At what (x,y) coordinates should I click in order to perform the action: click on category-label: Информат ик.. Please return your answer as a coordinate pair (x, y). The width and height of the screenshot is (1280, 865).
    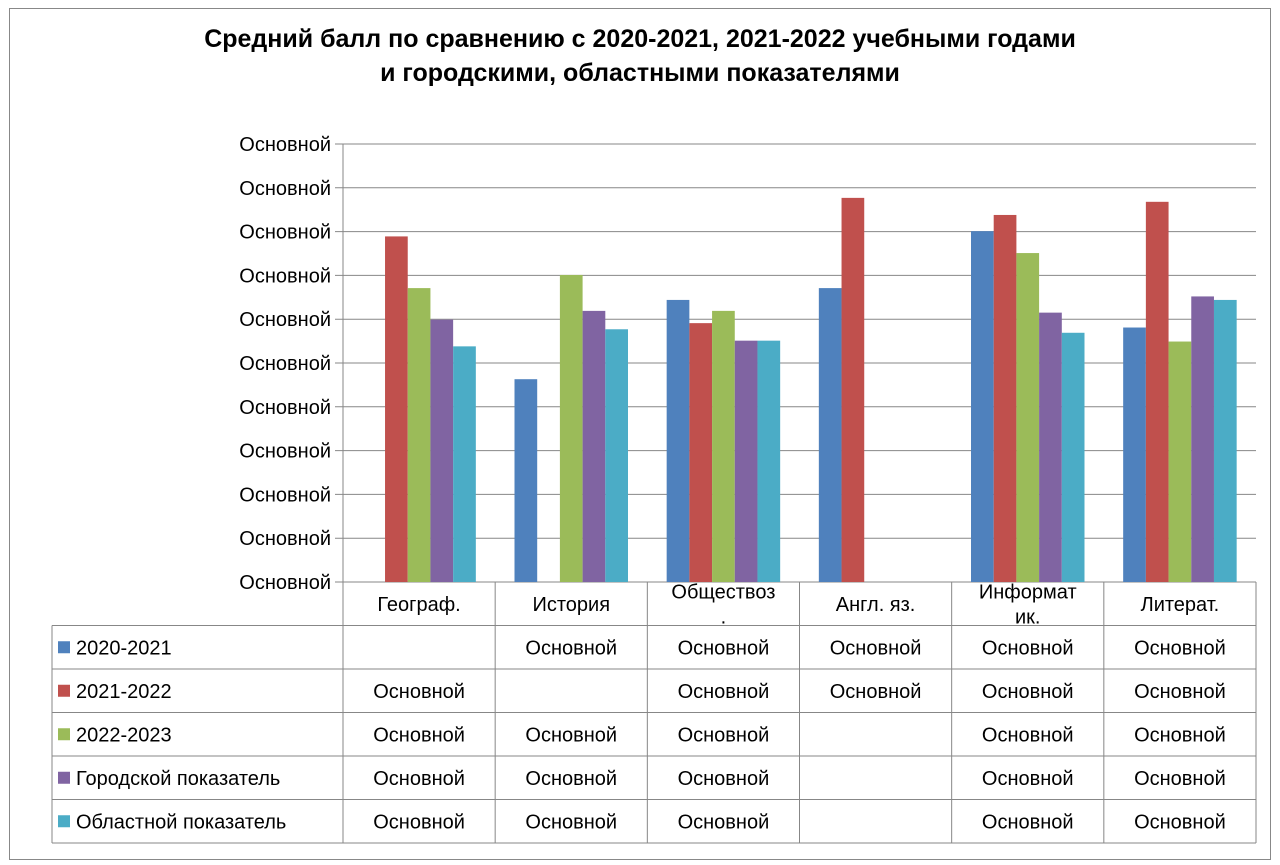
    Looking at the image, I should click on (1028, 604).